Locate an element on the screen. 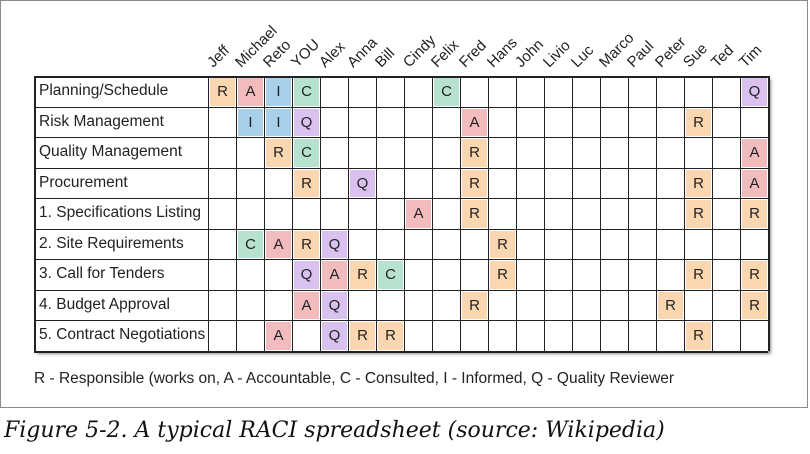  row-label: 5. Contract Negotiations is located at coordinates (122, 334).